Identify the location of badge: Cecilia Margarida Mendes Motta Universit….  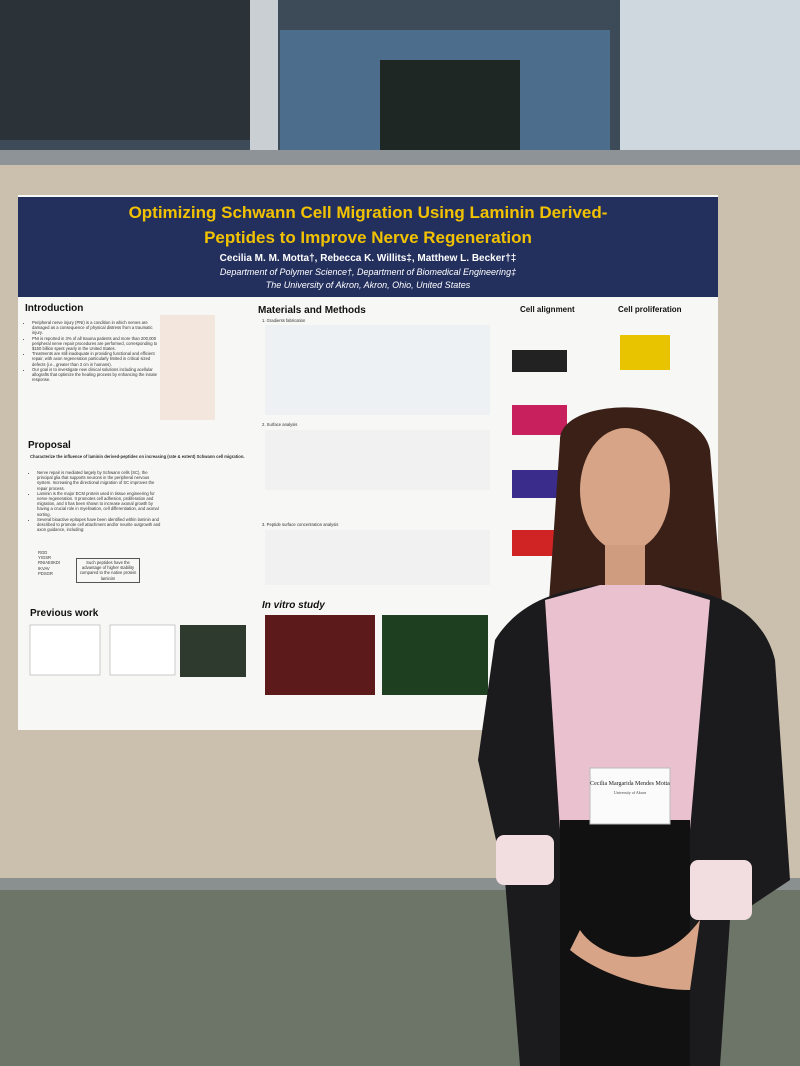
(630, 787).